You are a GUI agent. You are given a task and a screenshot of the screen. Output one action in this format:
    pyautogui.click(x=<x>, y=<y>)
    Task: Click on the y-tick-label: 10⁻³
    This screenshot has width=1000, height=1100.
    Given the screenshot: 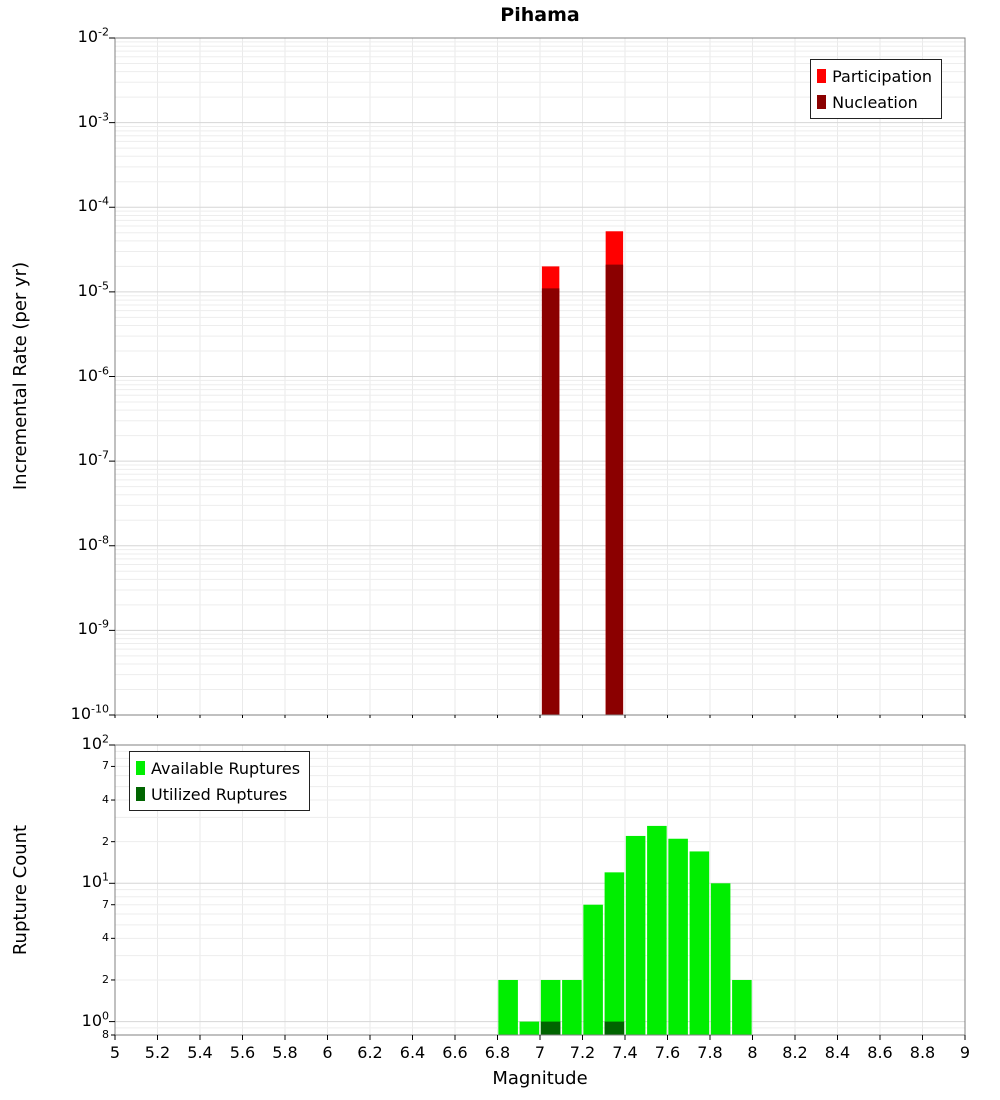 What is the action you would take?
    pyautogui.click(x=93, y=120)
    